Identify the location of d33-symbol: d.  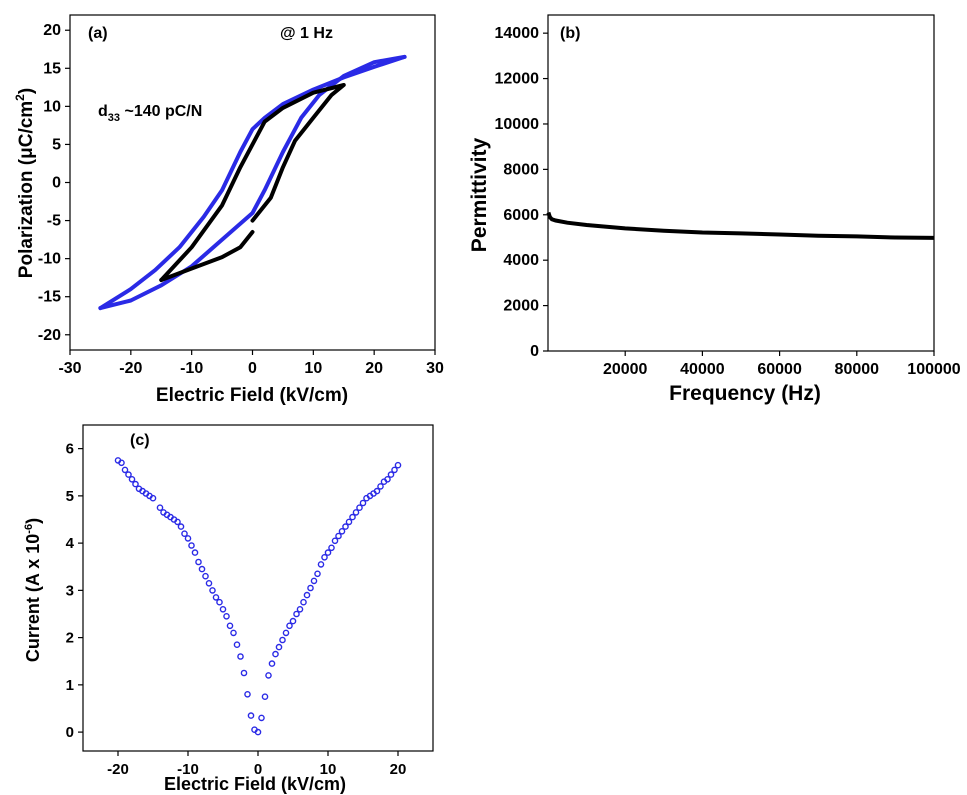
(103, 111).